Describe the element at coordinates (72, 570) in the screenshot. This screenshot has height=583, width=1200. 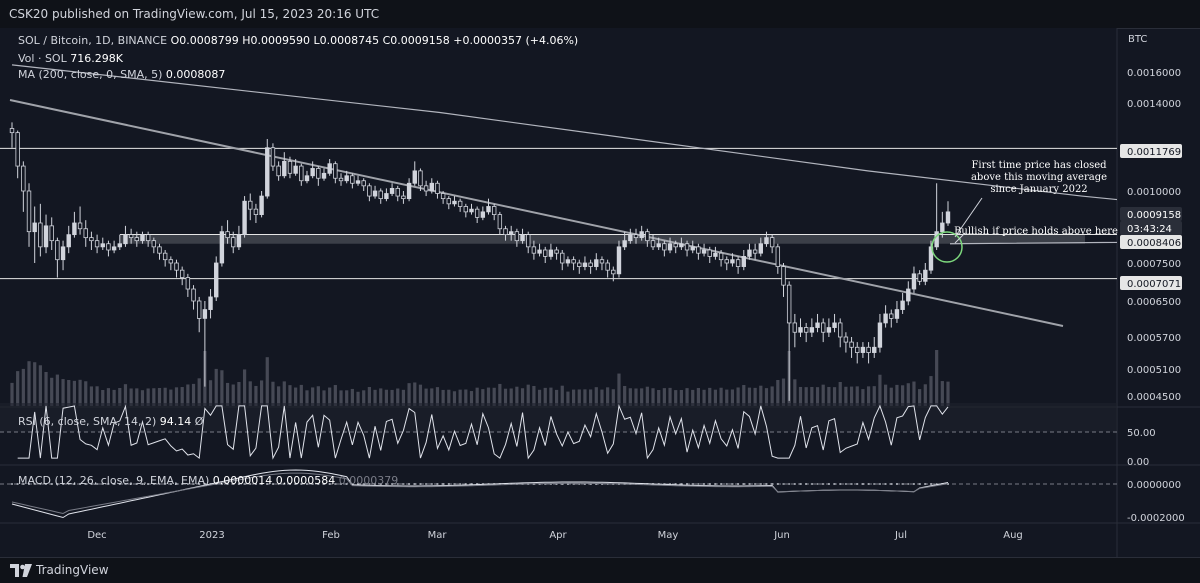
I see `brand-name: TradingView` at that location.